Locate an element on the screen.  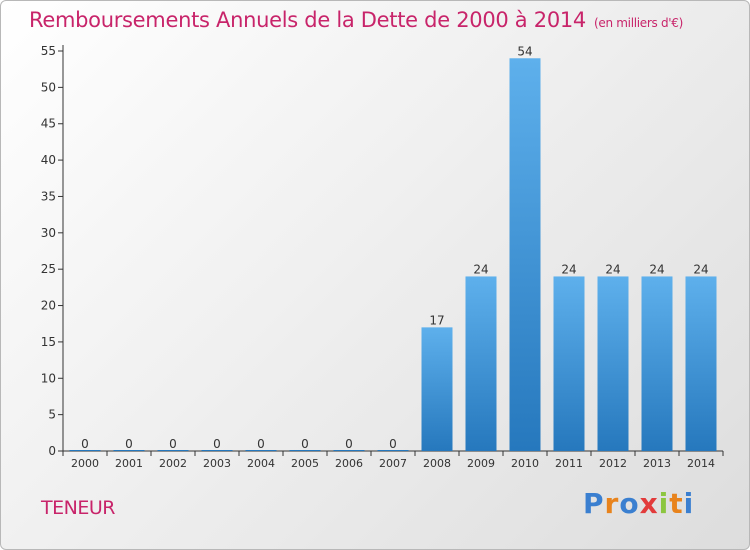
y-tick-label: 35 is located at coordinates (48, 196).